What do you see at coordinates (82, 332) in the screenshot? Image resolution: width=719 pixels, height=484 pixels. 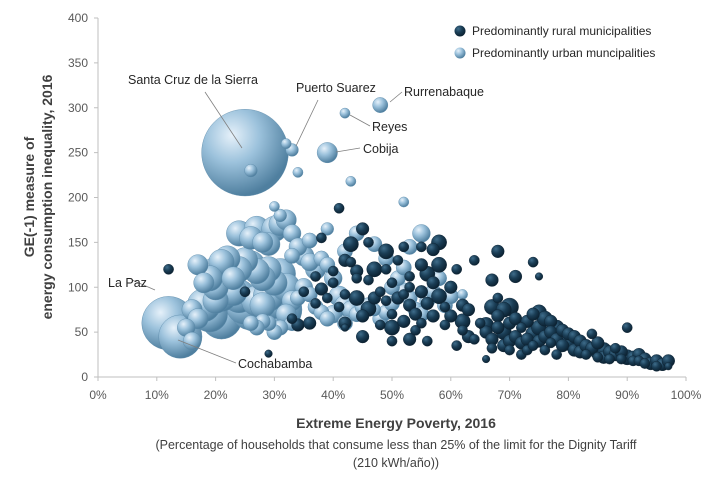 I see `y-tick-label: 50` at bounding box center [82, 332].